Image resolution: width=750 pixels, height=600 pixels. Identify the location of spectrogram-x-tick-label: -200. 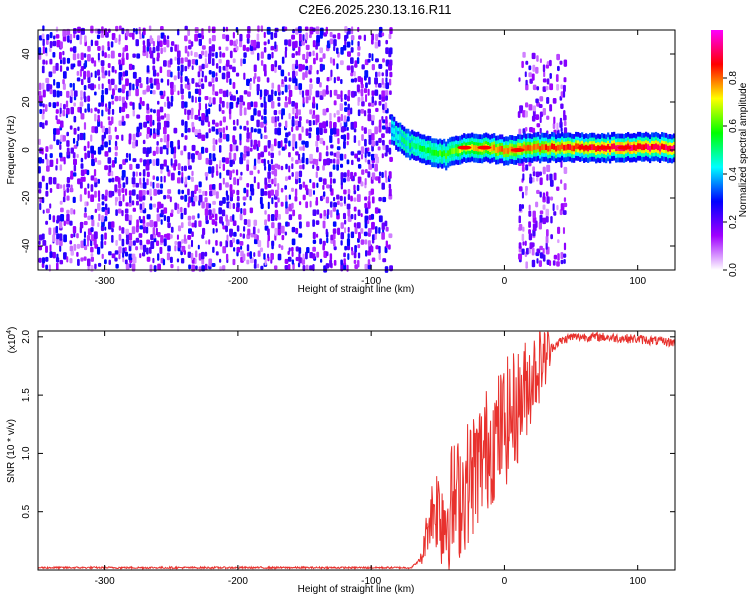
(238, 281).